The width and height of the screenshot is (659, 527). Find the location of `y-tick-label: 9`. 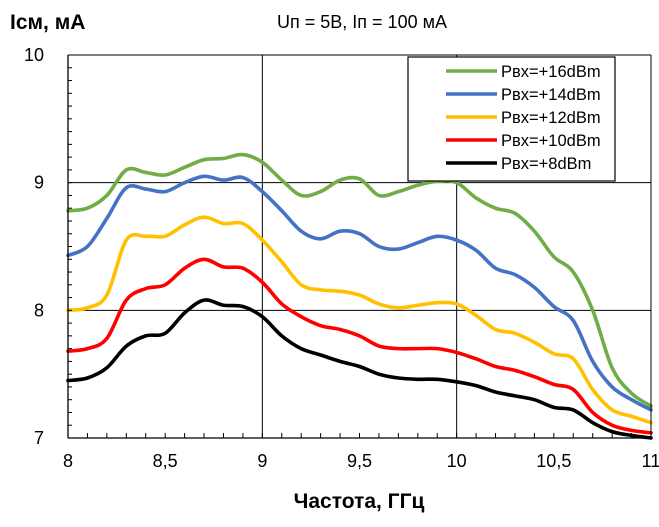

y-tick-label: 9 is located at coordinates (39, 183).